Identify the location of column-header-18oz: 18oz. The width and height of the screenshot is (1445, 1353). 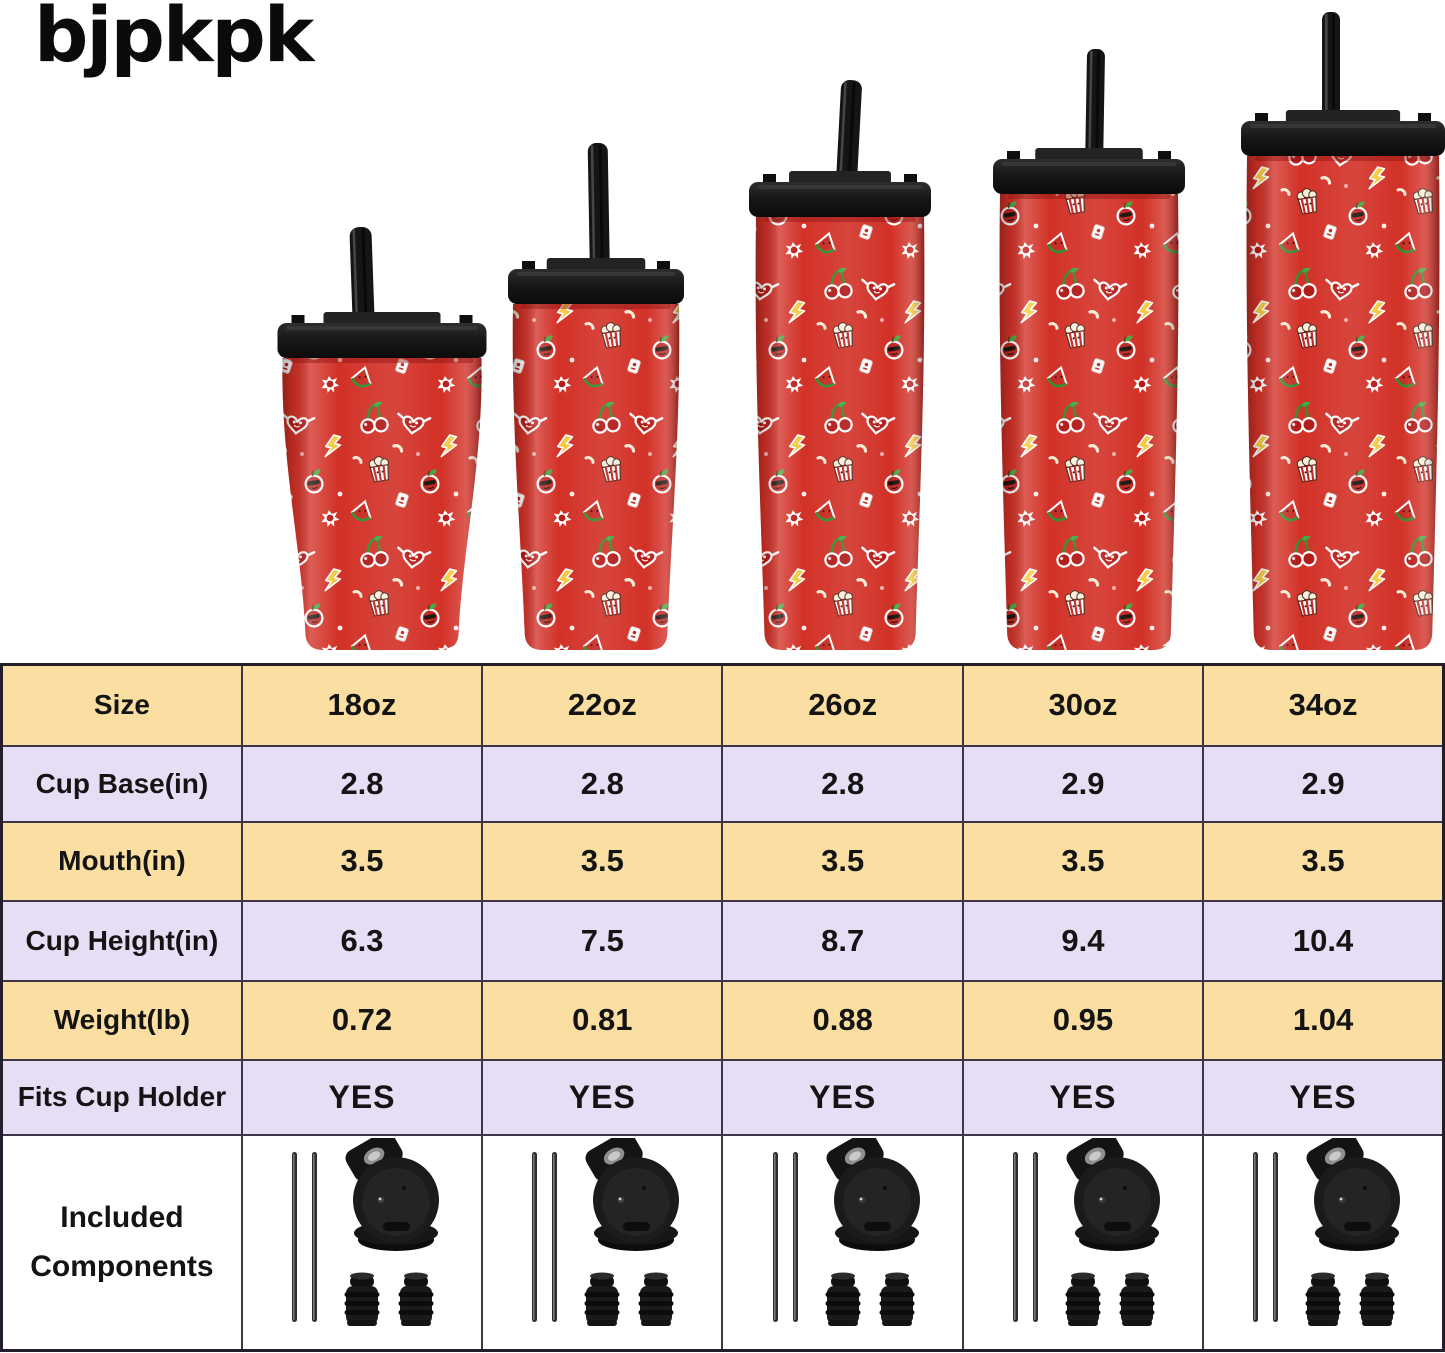
(362, 705).